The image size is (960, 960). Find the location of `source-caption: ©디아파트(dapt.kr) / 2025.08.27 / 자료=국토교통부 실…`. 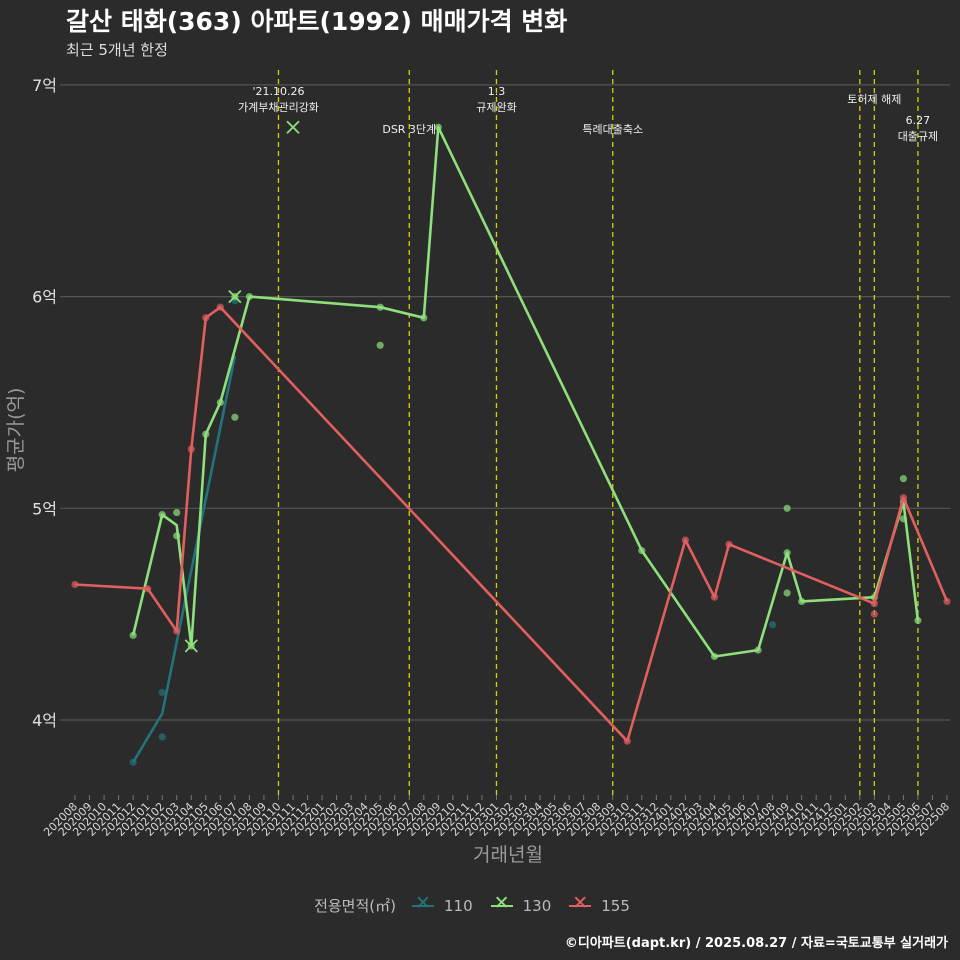

source-caption: ©디아파트(dapt.kr) / 2025.08.27 / 자료=국토교통부 실… is located at coordinates (756, 943).